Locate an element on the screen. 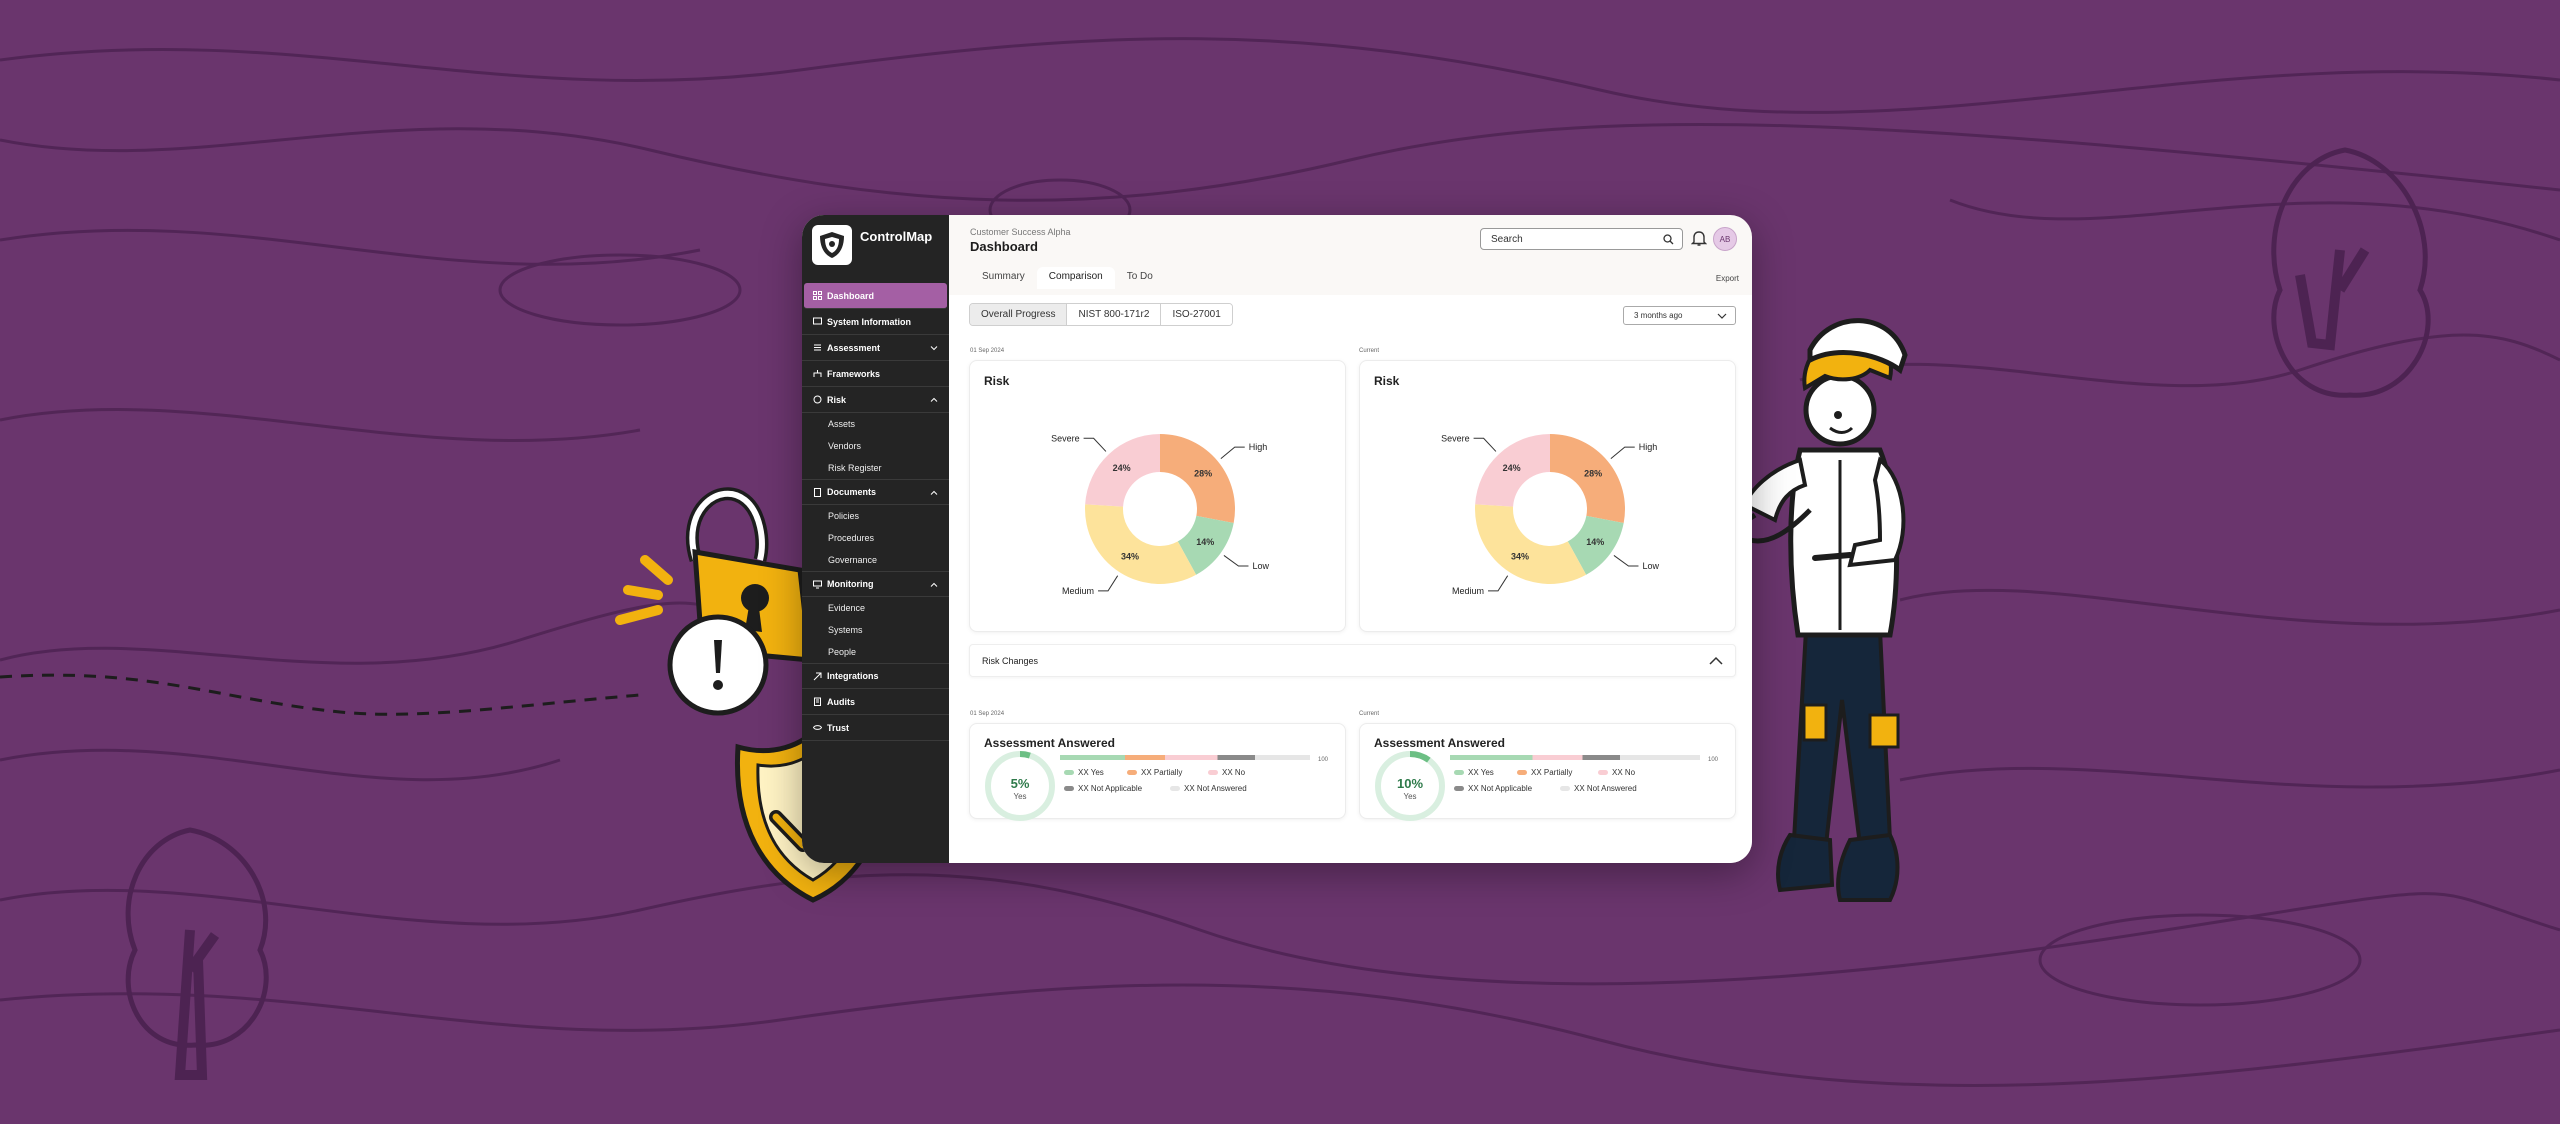  ring-percent: 10% is located at coordinates (1410, 783).